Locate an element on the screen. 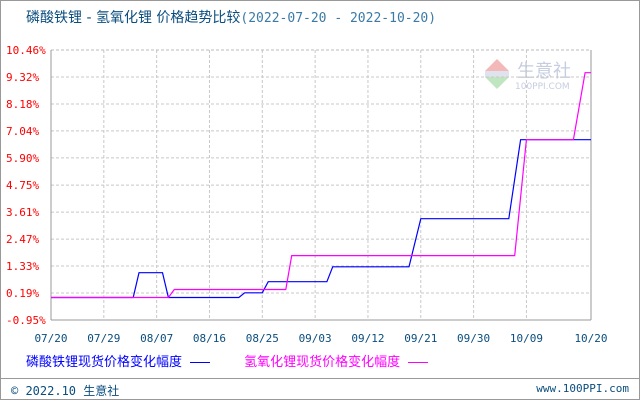 The width and height of the screenshot is (640, 400). y-tick-label: 7.04% is located at coordinates (22, 131).